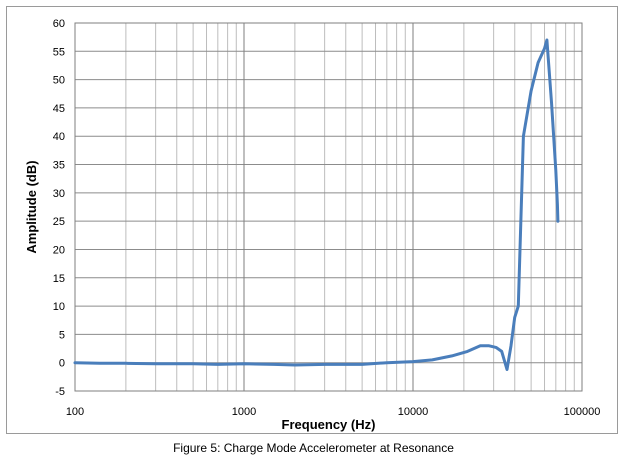 The height and width of the screenshot is (465, 627). What do you see at coordinates (59, 194) in the screenshot?
I see `y-tick-label: 30` at bounding box center [59, 194].